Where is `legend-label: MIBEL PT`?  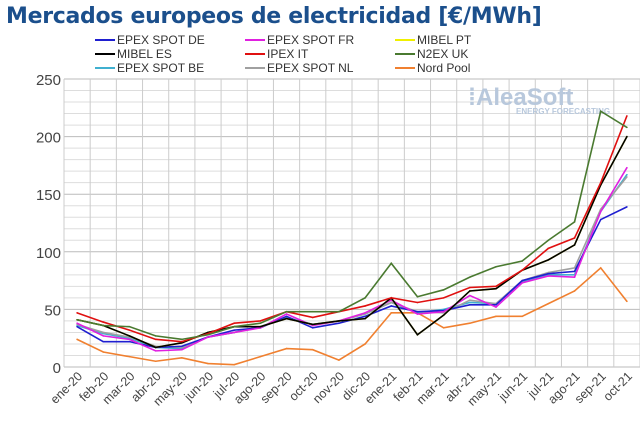 legend-label: MIBEL PT is located at coordinates (444, 40).